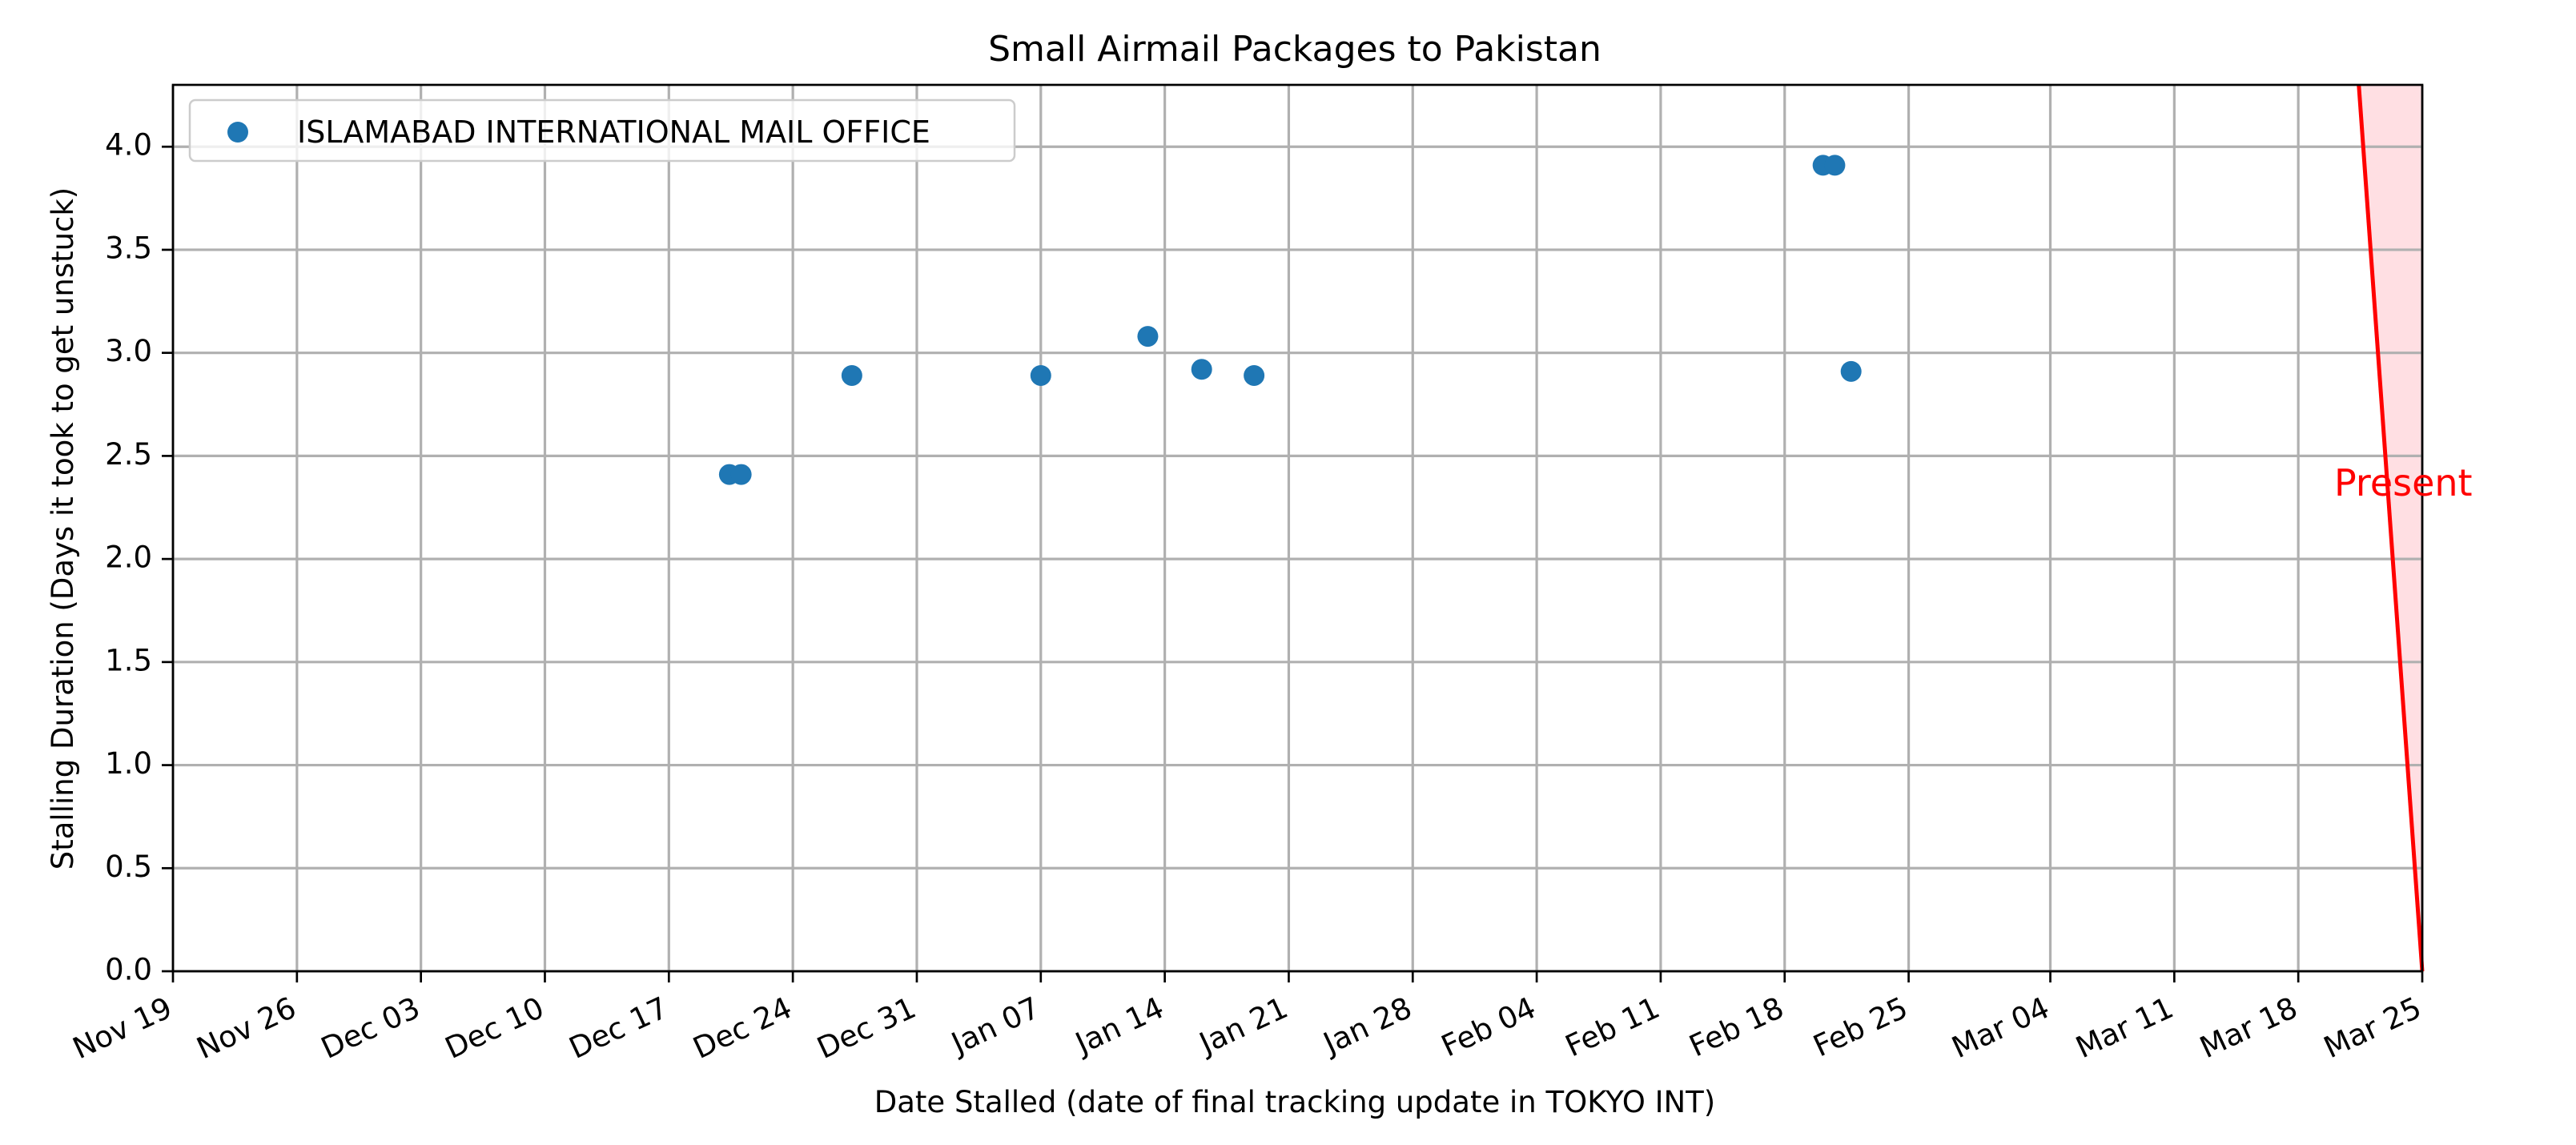 The height and width of the screenshot is (1145, 2576). I want to click on present-line-layer, so click(2391, 528).